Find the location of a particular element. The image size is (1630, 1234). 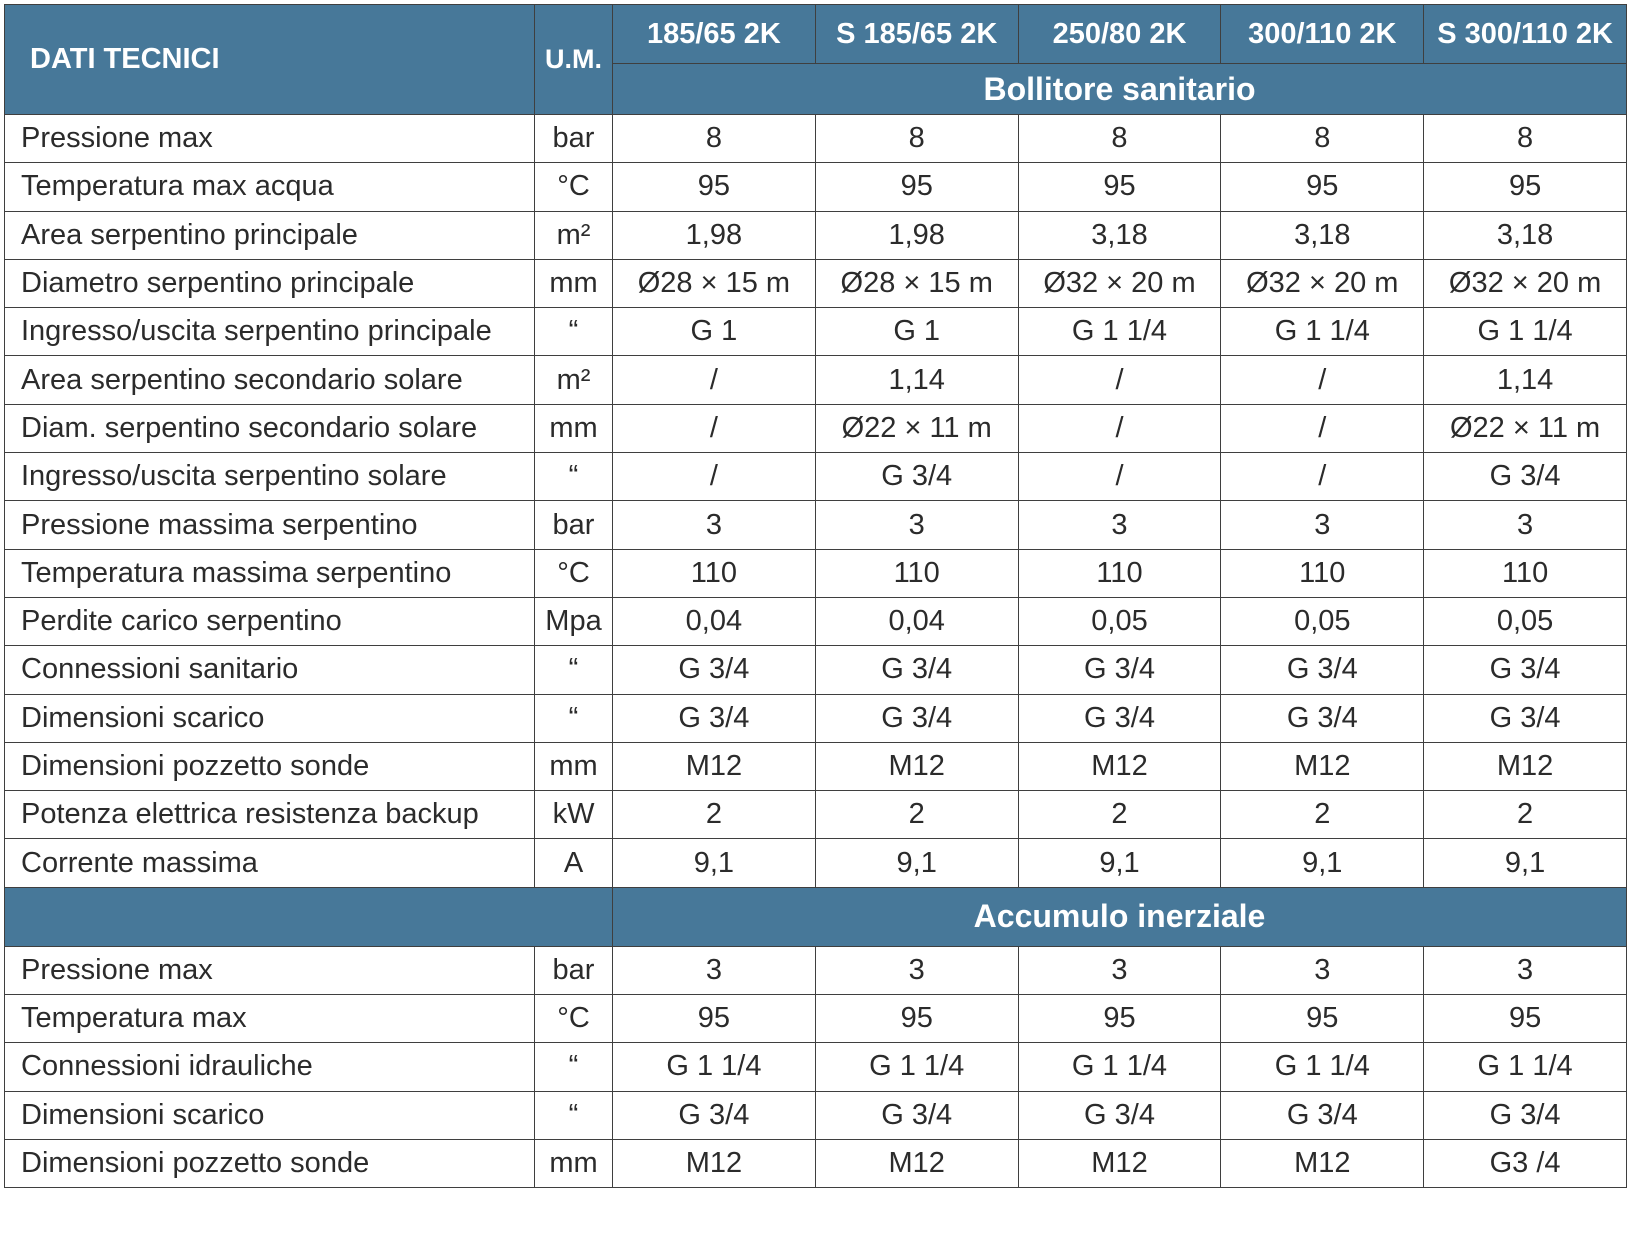

unit-column-header: U.M. is located at coordinates (573, 59).